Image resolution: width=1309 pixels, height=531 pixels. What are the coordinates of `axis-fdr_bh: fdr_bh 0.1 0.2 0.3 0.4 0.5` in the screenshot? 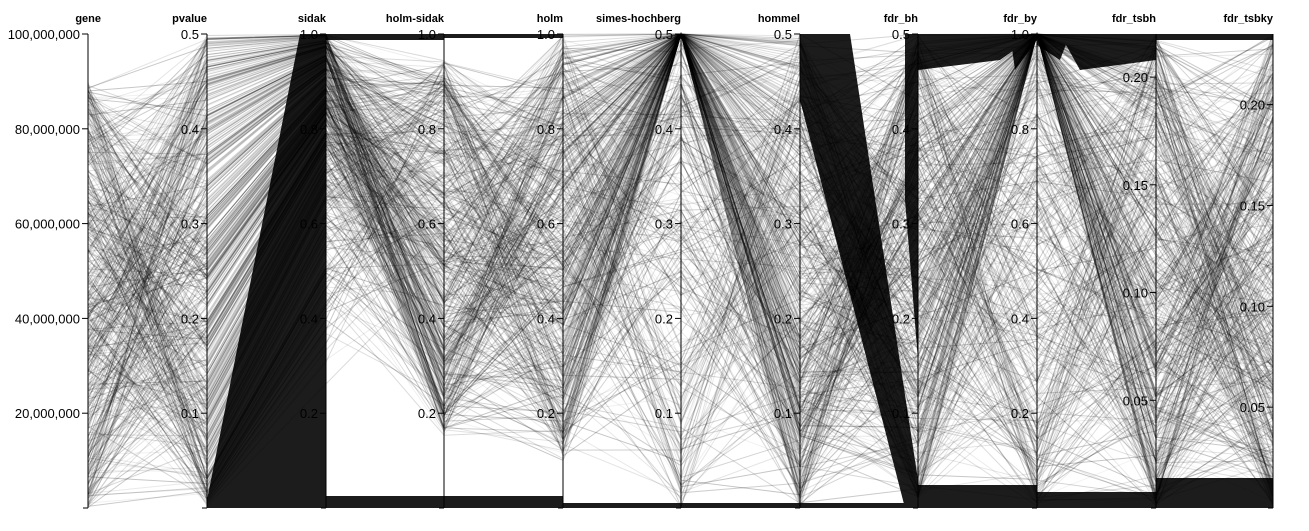 It's located at (901, 261).